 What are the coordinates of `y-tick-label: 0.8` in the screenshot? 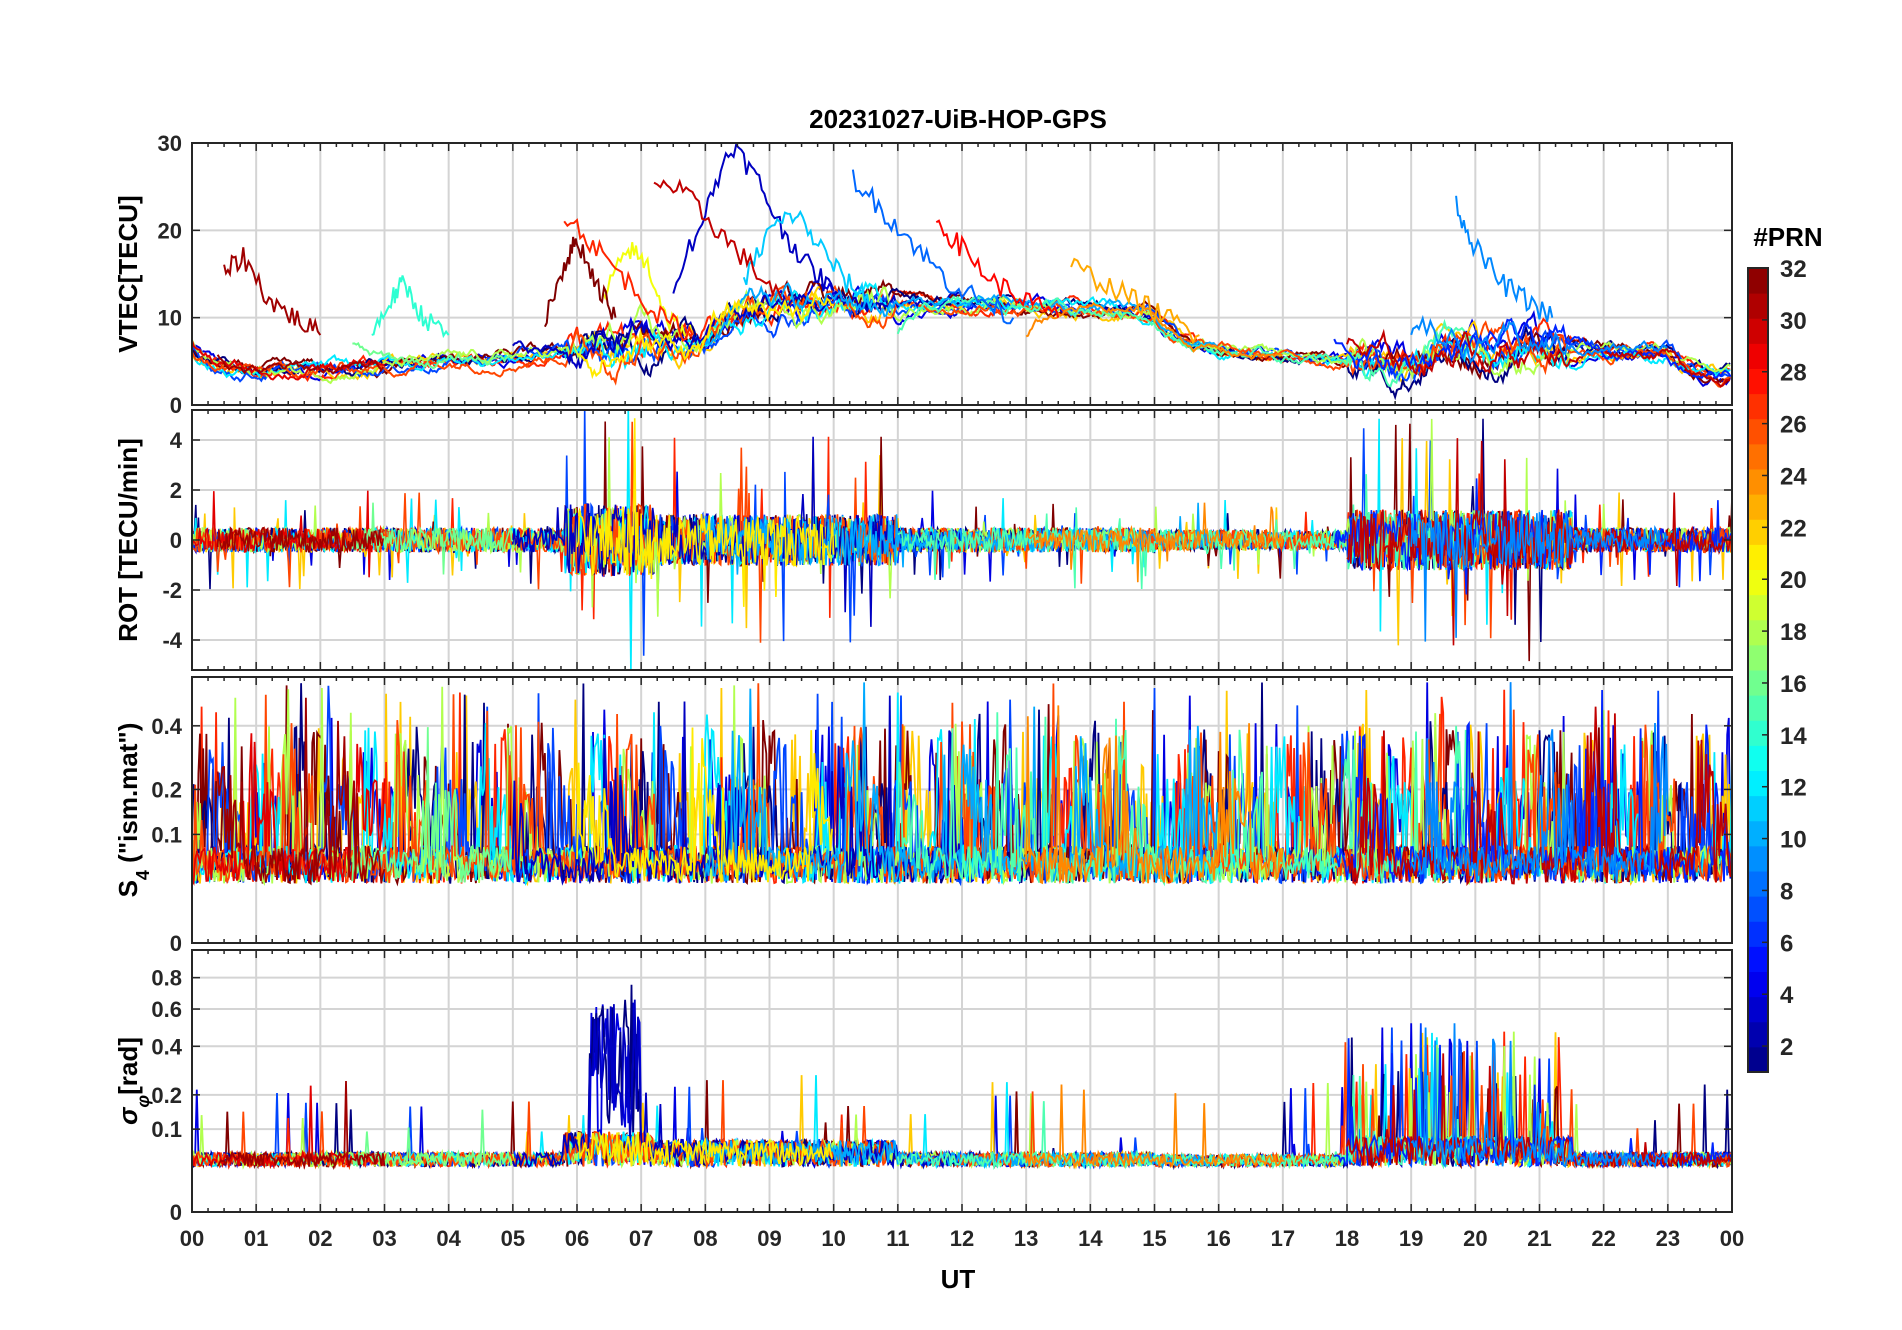 It's located at (166, 978).